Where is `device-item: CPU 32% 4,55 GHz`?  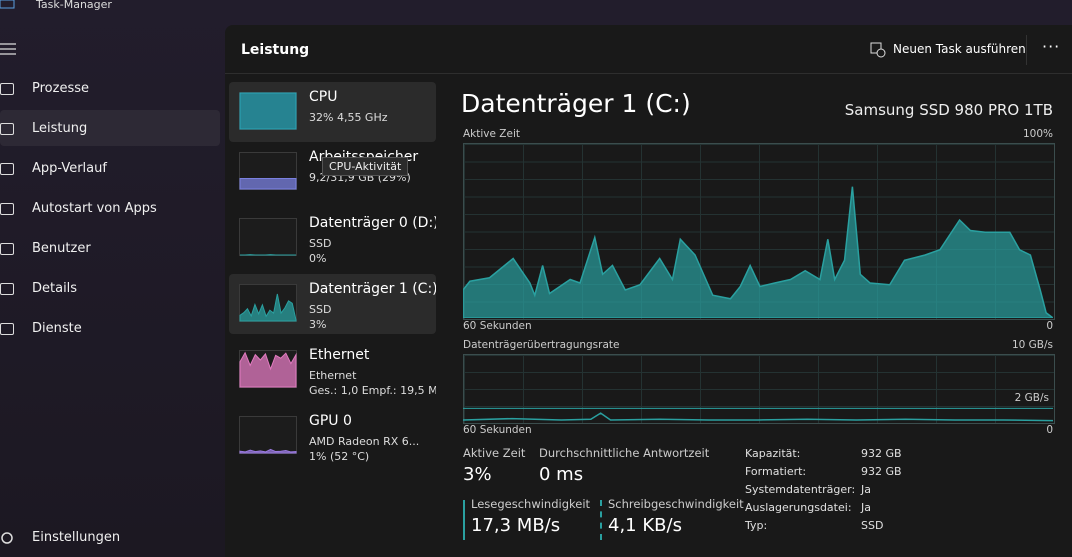
device-item: CPU 32% 4,55 GHz is located at coordinates (332, 112).